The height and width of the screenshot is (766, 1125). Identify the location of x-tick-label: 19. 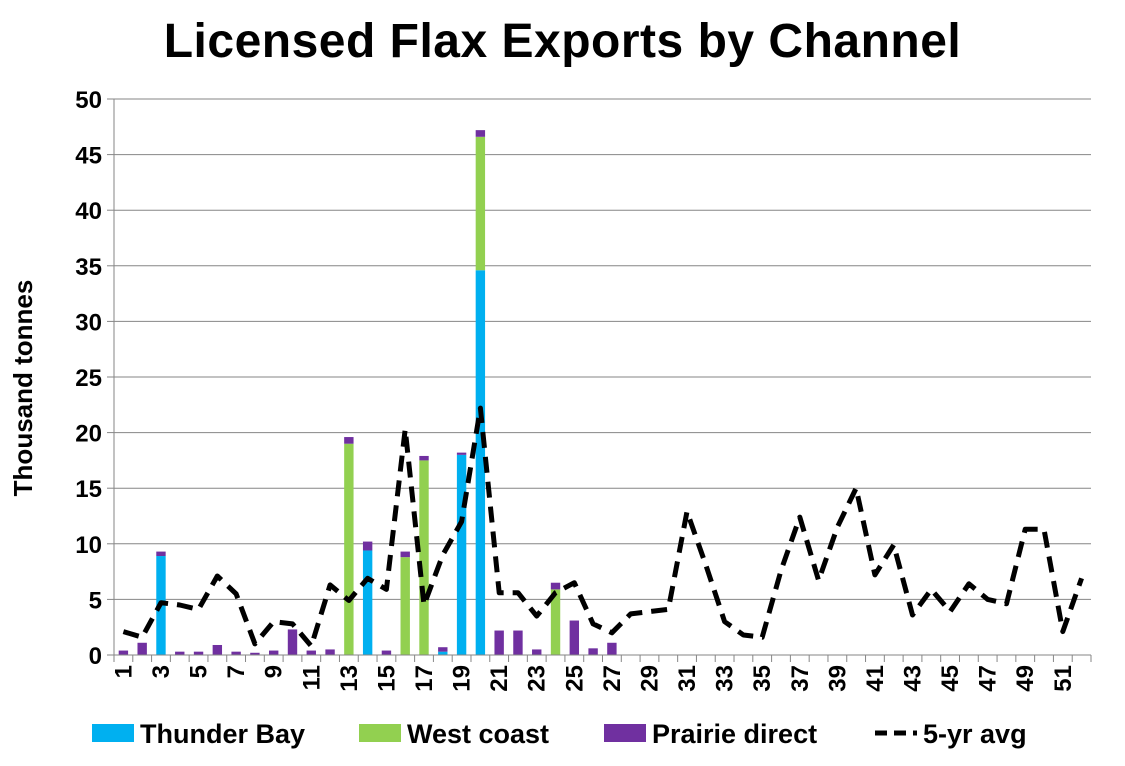
(462, 678).